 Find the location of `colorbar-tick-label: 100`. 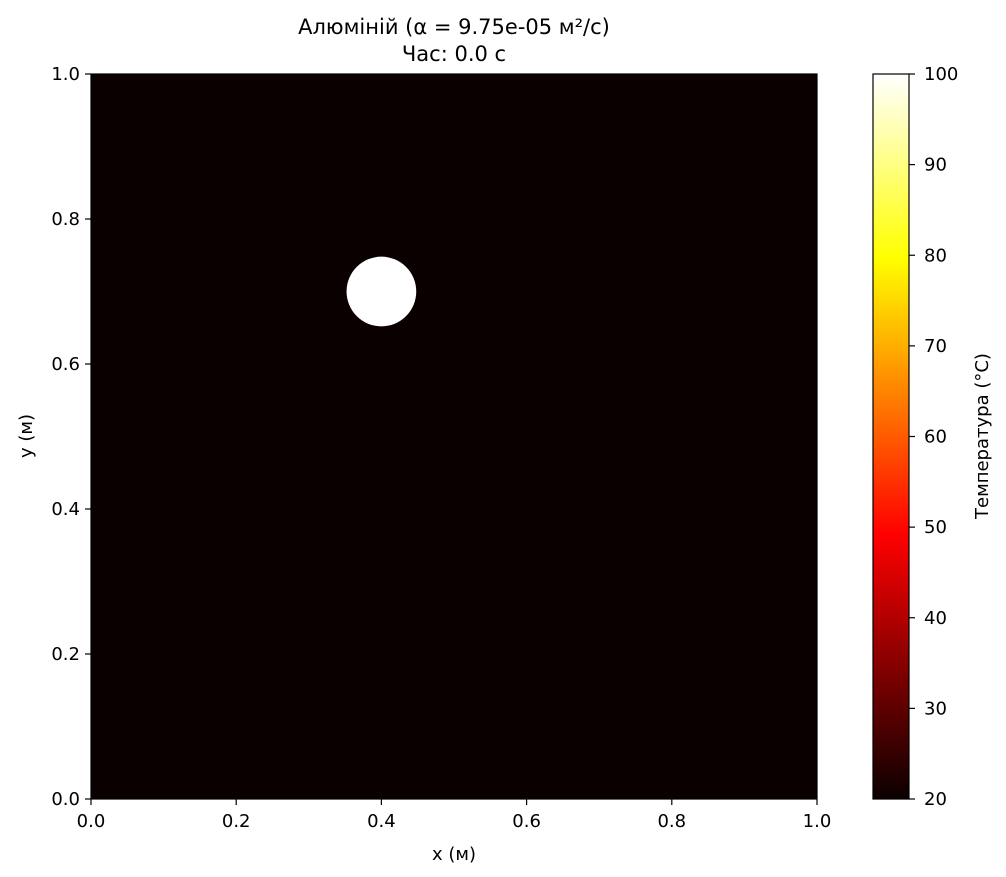

colorbar-tick-label: 100 is located at coordinates (941, 74).